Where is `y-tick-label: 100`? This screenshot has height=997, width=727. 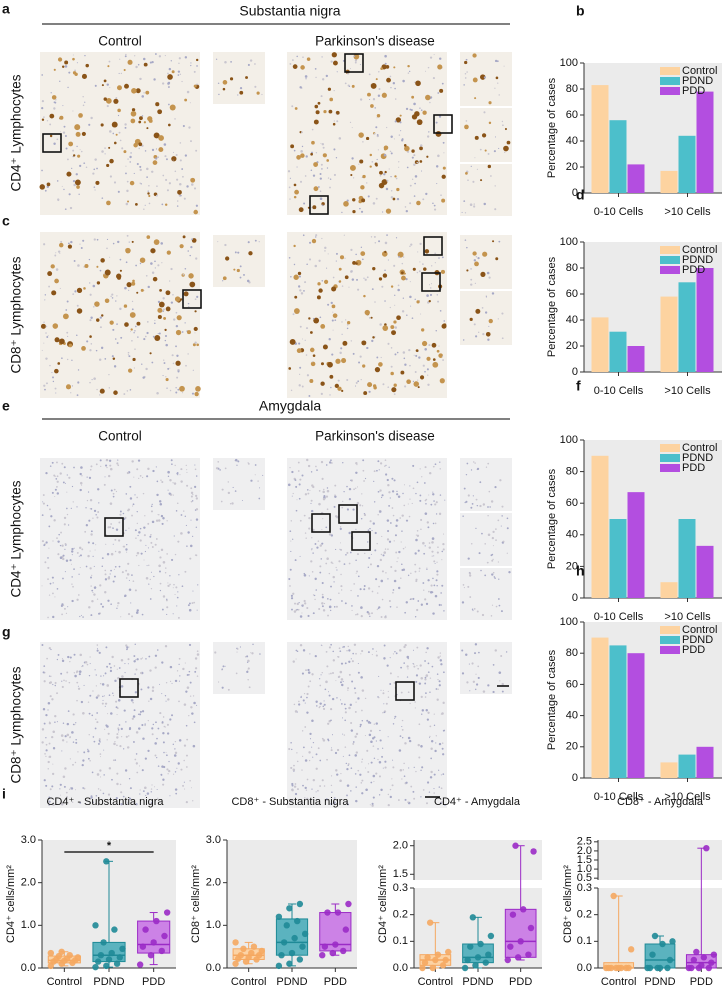
y-tick-label: 100 is located at coordinates (569, 242).